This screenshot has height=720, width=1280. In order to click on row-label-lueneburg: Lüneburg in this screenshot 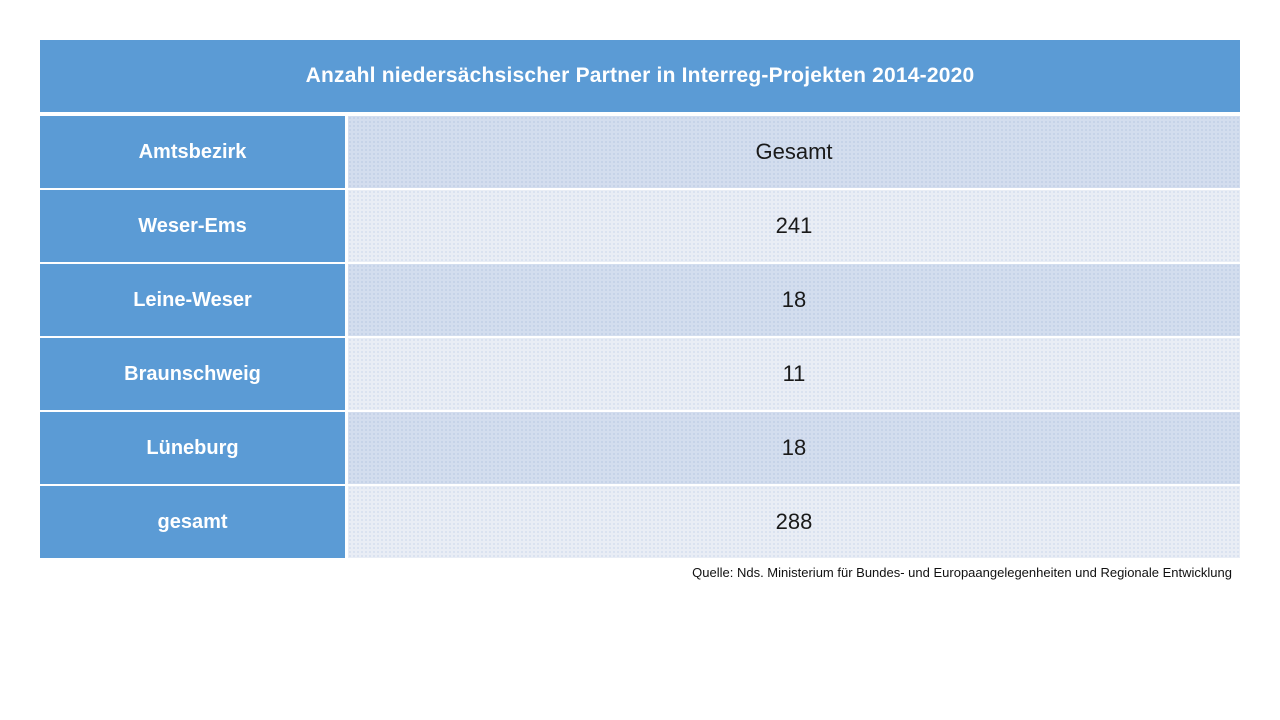, I will do `click(192, 448)`.